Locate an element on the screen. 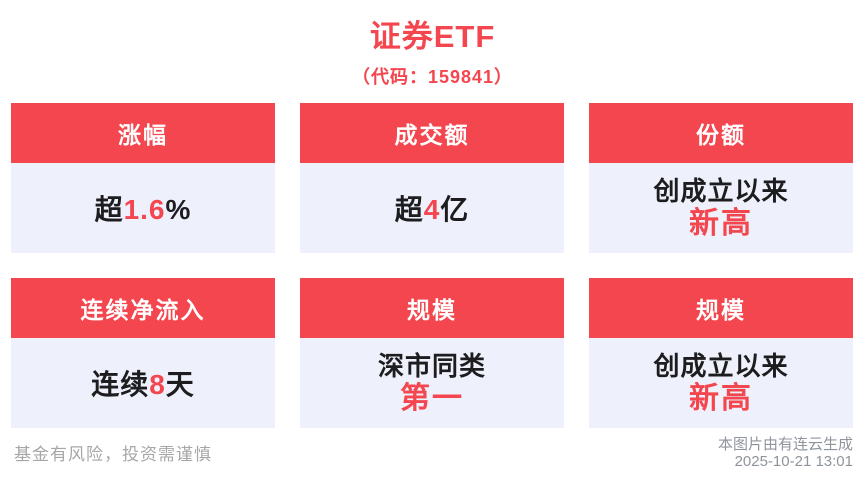  card-turnover-body: 超4亿 is located at coordinates (432, 208).